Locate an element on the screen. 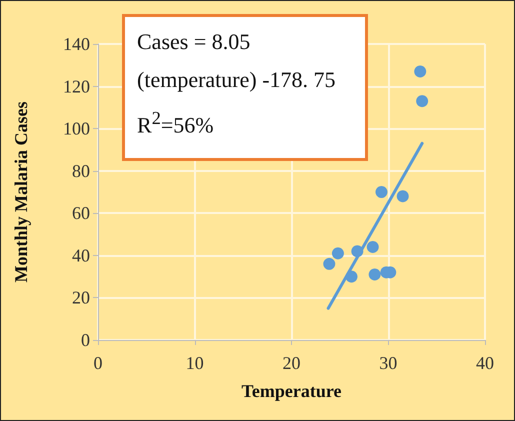  x-tick-label: 30 is located at coordinates (388, 363).